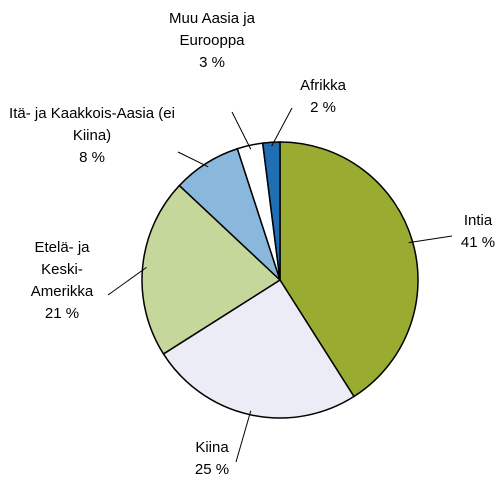  What do you see at coordinates (92, 157) in the screenshot?
I see `value-label: 8 %` at bounding box center [92, 157].